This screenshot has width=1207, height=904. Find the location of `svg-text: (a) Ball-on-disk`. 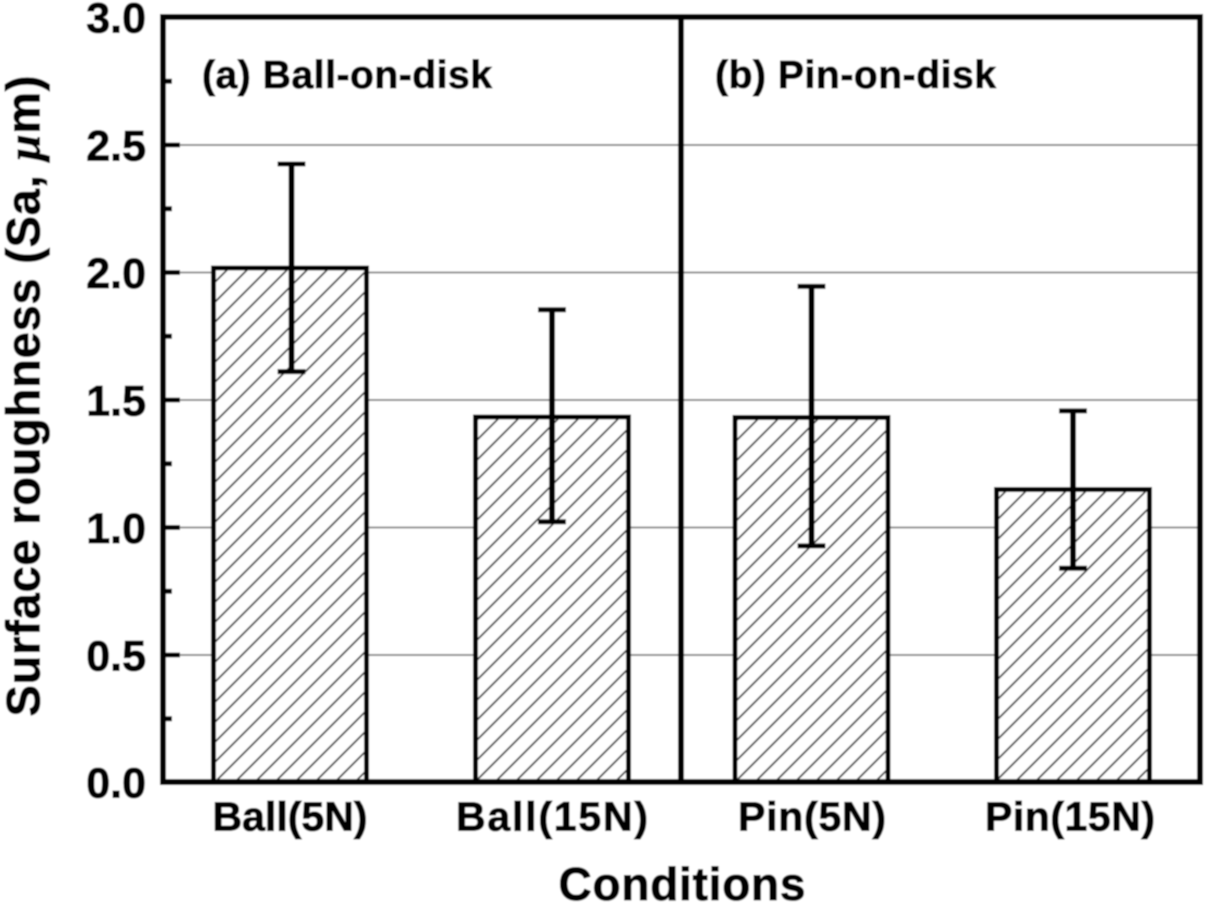

svg-text: (a) Ball-on-disk is located at coordinates (347, 75).